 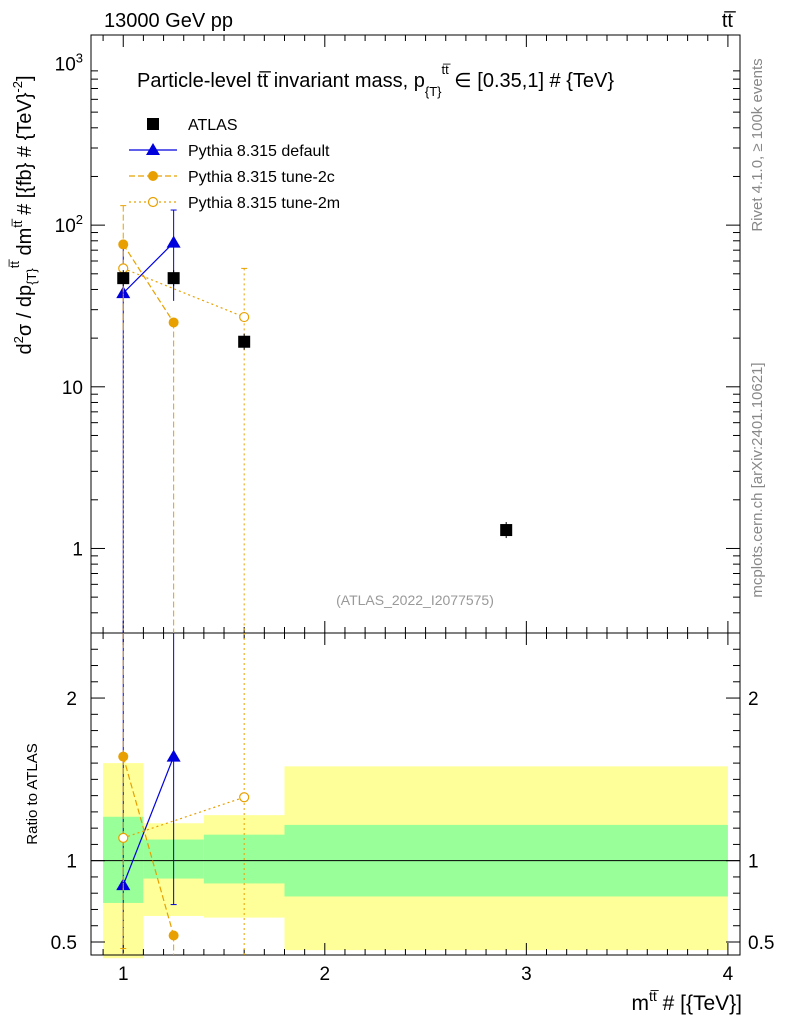 What do you see at coordinates (753, 862) in the screenshot?
I see `ratio-tick-label-right: 1` at bounding box center [753, 862].